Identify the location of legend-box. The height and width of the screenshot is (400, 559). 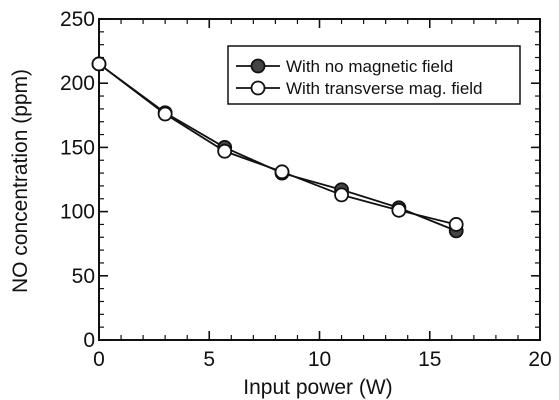
(374, 75).